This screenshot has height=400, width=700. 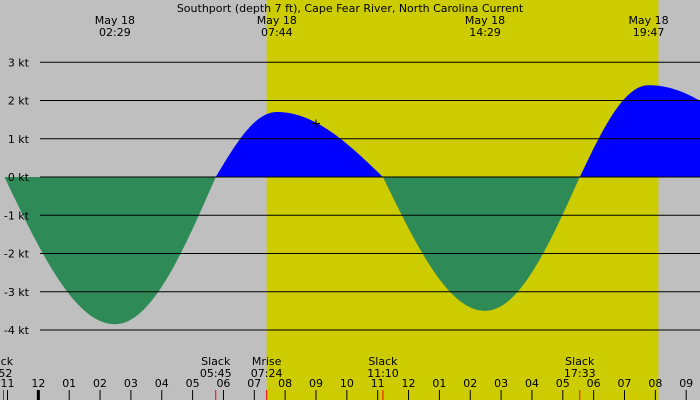 I want to click on event-time: 11:10, so click(x=383, y=373).